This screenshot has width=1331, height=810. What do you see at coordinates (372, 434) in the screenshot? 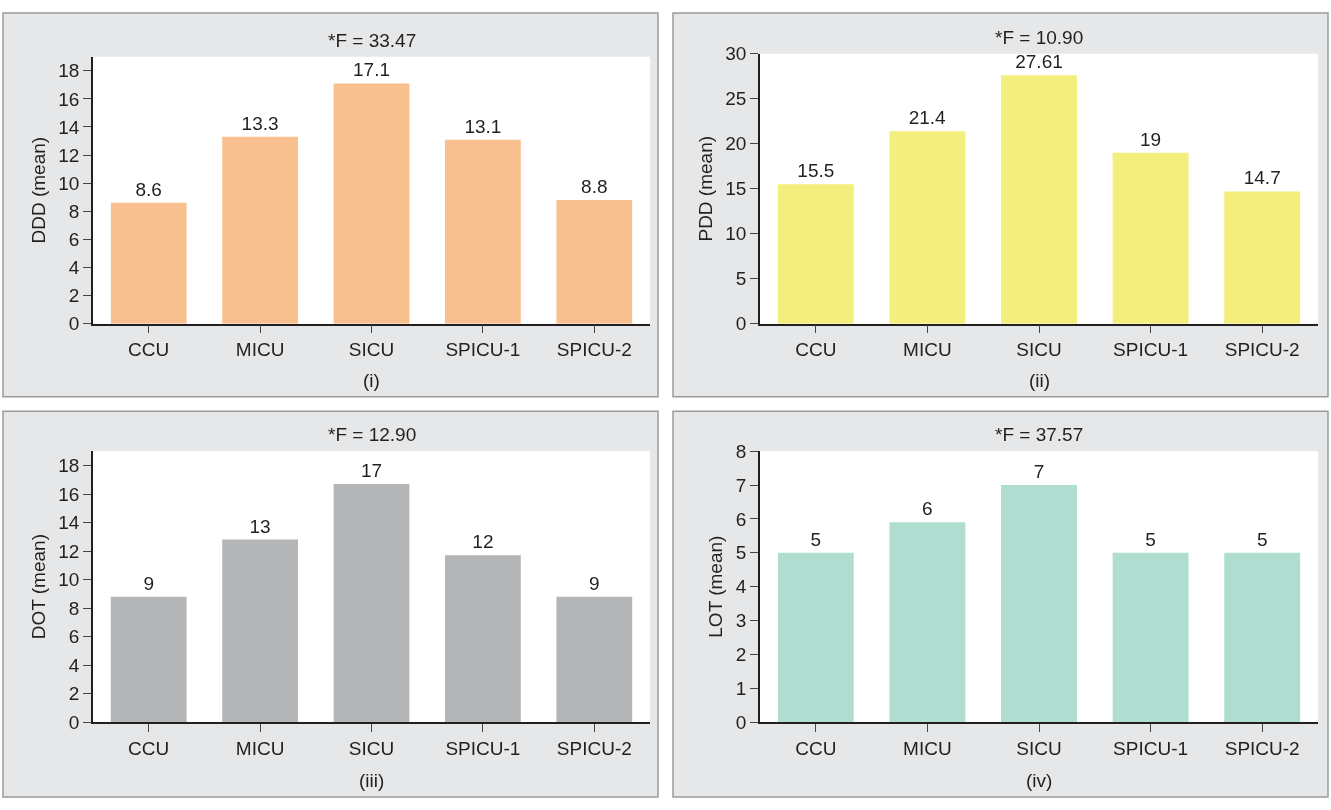
I see `chart-title: *F = 12.90` at bounding box center [372, 434].